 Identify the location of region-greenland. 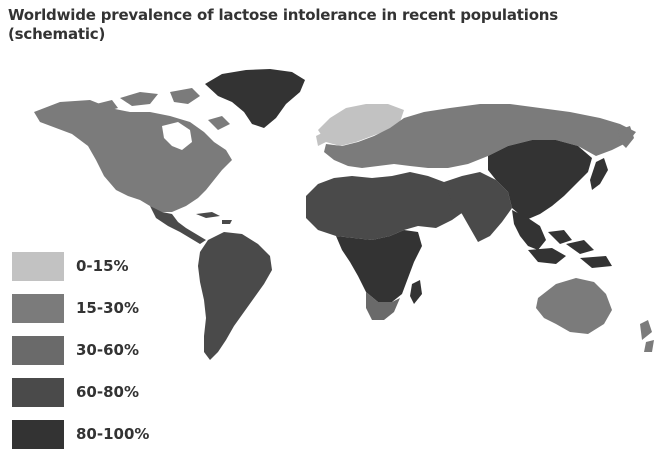
(255, 98).